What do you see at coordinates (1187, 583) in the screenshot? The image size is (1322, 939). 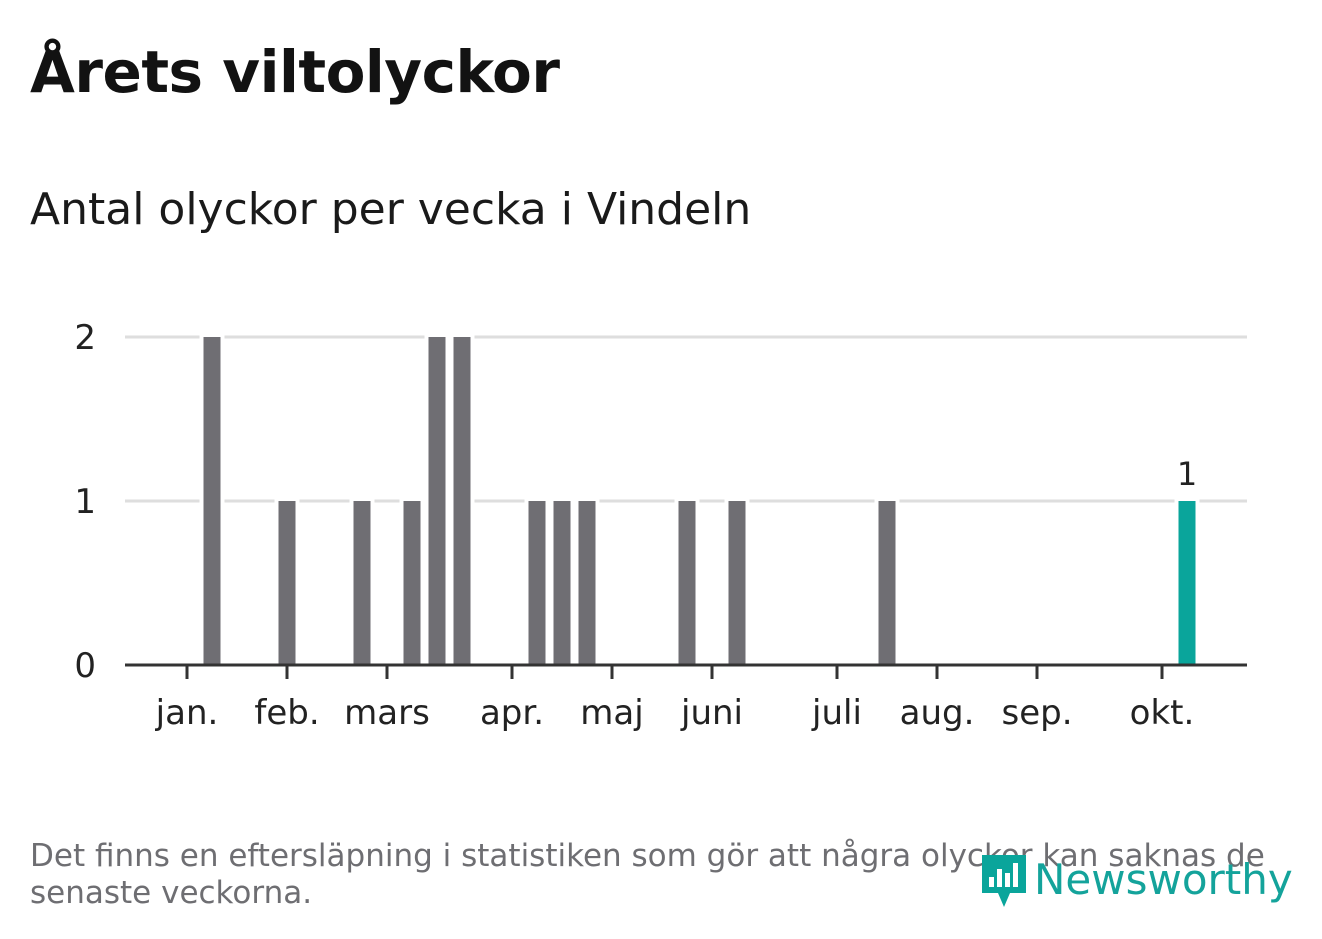 I see `highlight-bar` at bounding box center [1187, 583].